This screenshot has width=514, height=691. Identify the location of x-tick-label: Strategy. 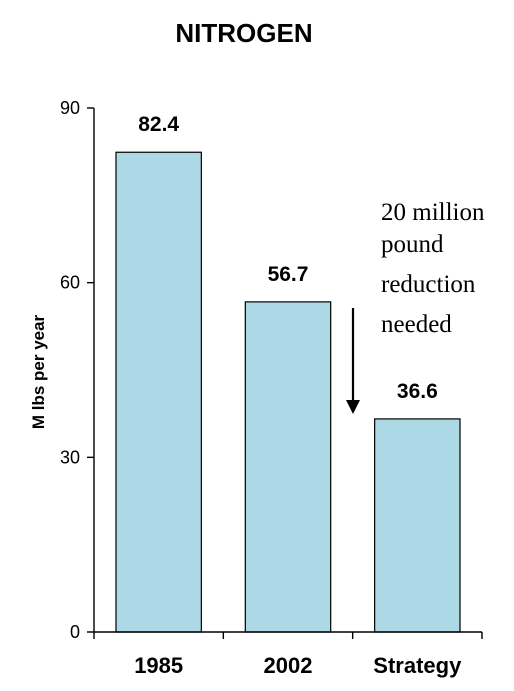
(417, 665).